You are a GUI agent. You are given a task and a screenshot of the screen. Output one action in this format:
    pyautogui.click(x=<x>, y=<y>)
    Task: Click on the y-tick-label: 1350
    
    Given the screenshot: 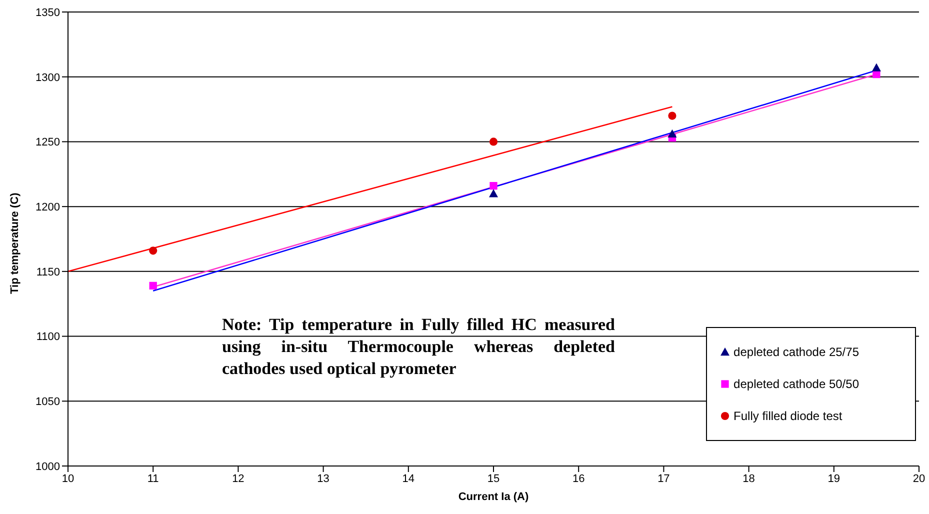 What is the action you would take?
    pyautogui.click(x=48, y=12)
    